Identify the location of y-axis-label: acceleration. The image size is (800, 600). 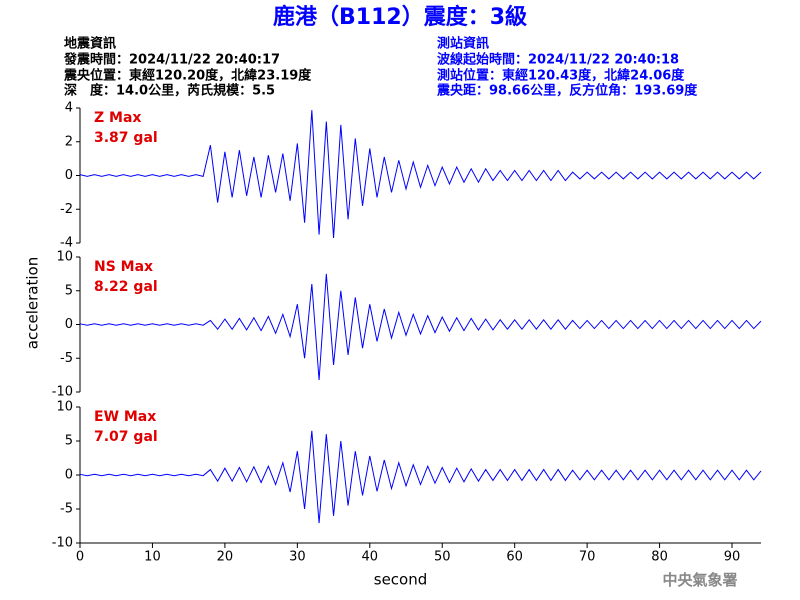
(33, 303).